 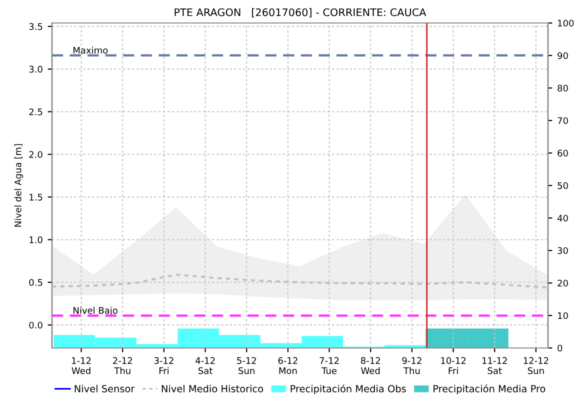 I want to click on x-tick-label: 1-12 Wed, so click(x=81, y=365).